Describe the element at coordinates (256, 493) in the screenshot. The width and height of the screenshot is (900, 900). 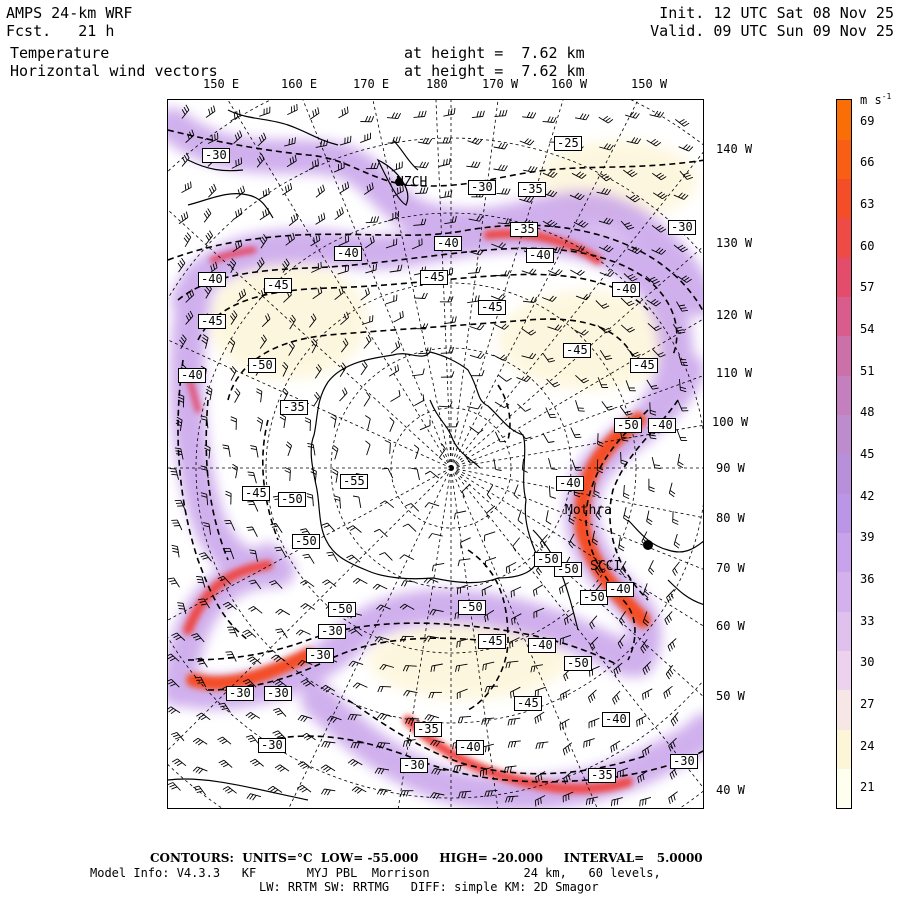
I see `contour-label: -45` at that location.